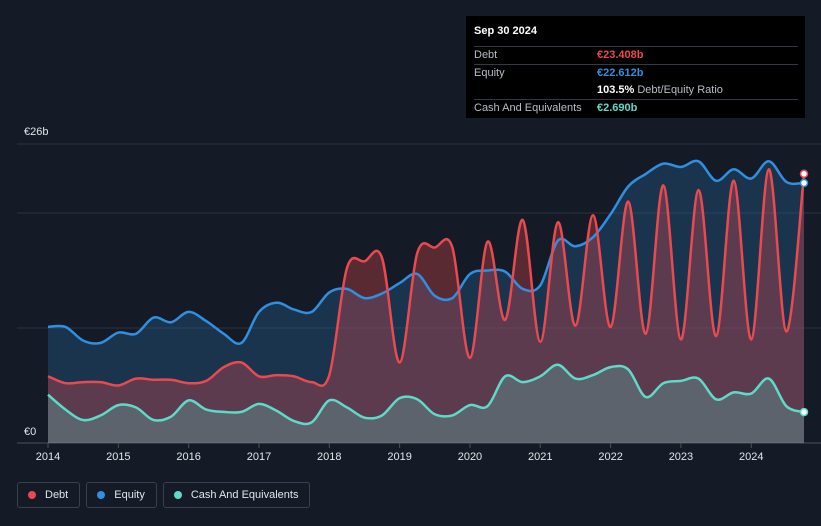 The image size is (821, 526). I want to click on tooltip-equity-value: €22.612b, so click(620, 73).